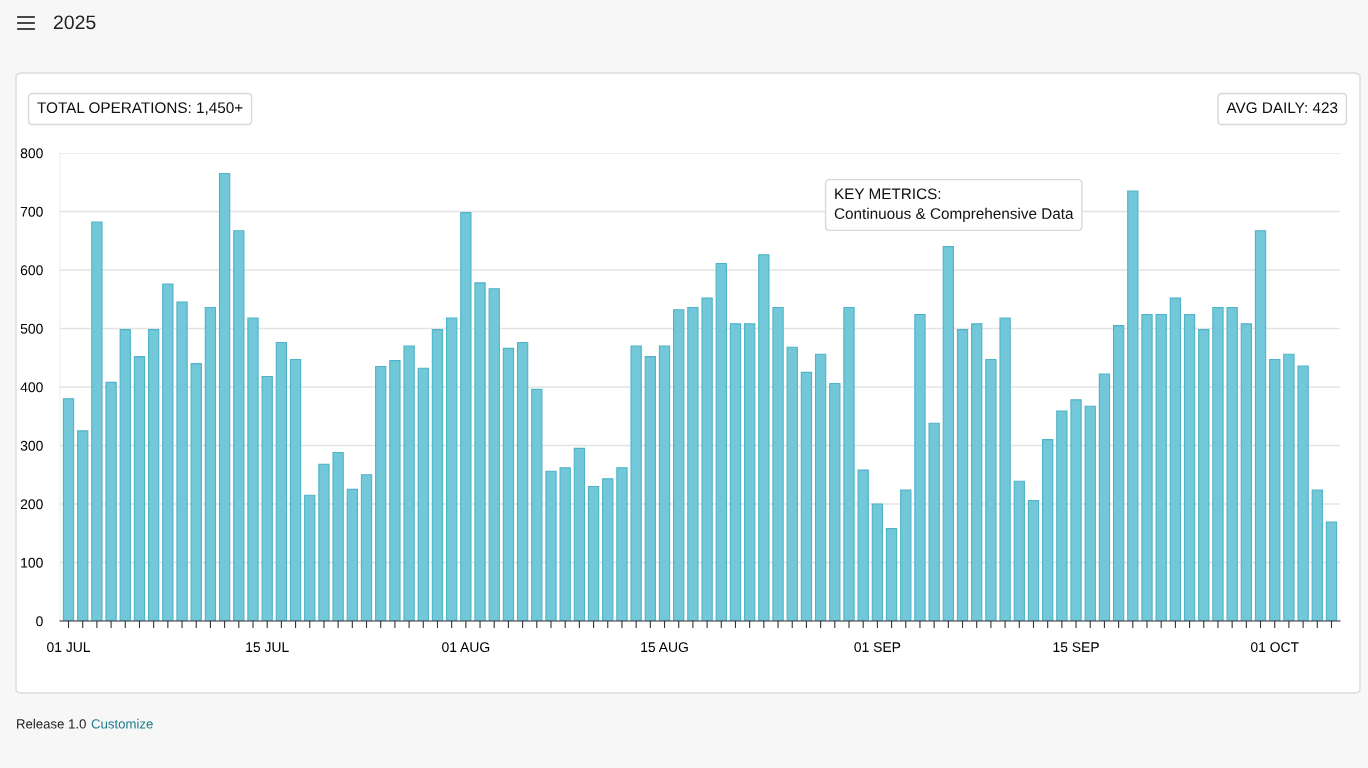  What do you see at coordinates (140, 108) in the screenshot?
I see `text: TOTAL OPERATIONS: 1,450+` at bounding box center [140, 108].